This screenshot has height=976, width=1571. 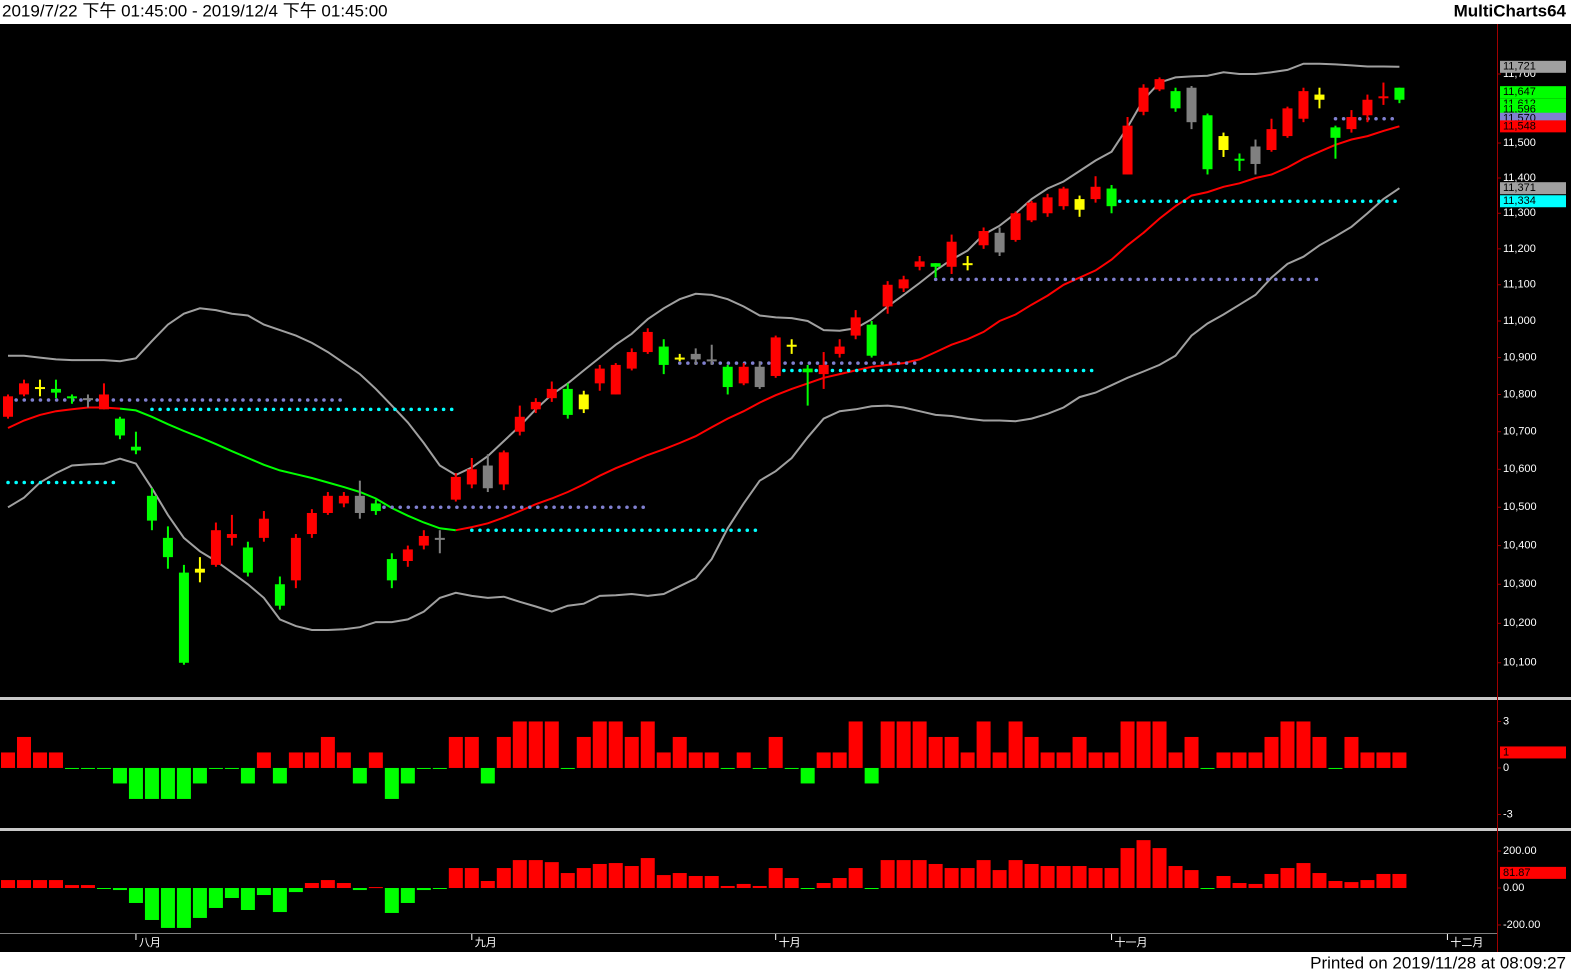 I want to click on y-tick-label: -200.00, so click(x=1521, y=925).